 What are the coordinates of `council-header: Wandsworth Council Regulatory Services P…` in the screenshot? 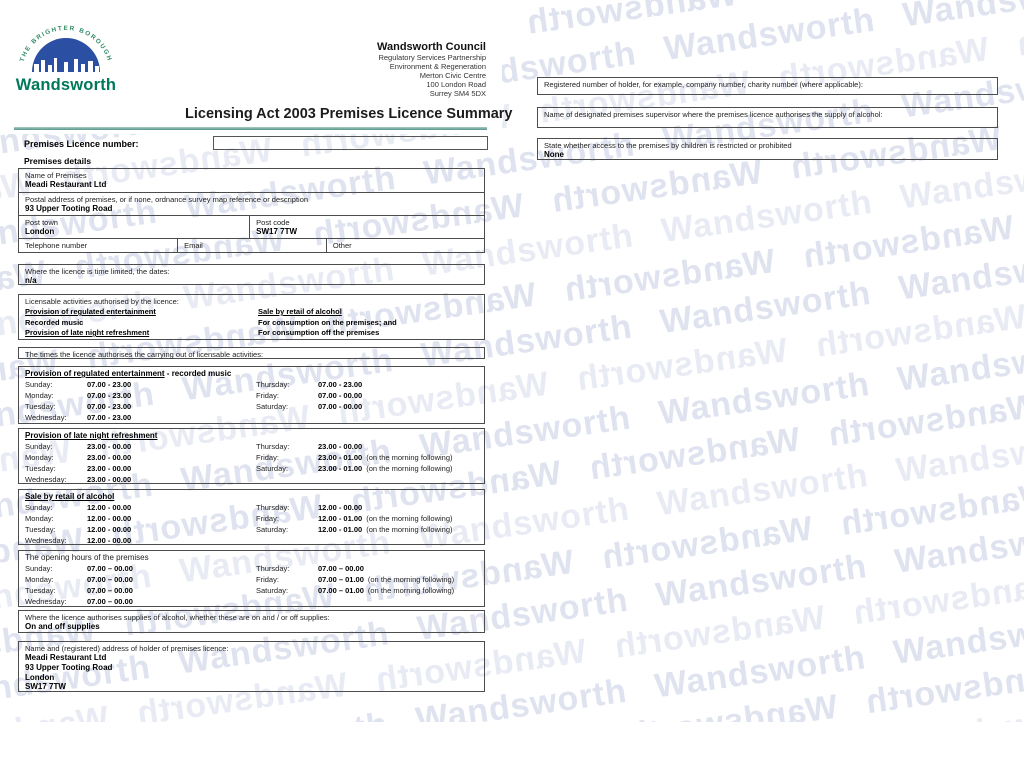 It's located at (431, 69).